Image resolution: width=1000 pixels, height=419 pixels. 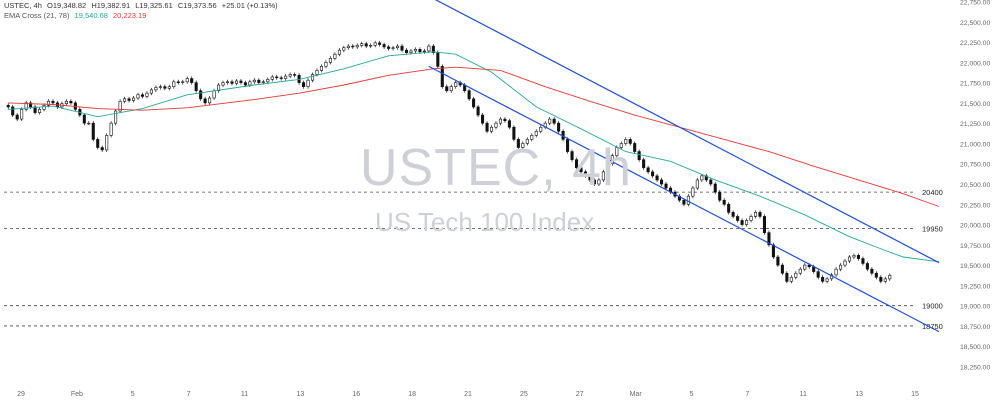 What do you see at coordinates (67, 5) in the screenshot?
I see `open-value: O19,348.82` at bounding box center [67, 5].